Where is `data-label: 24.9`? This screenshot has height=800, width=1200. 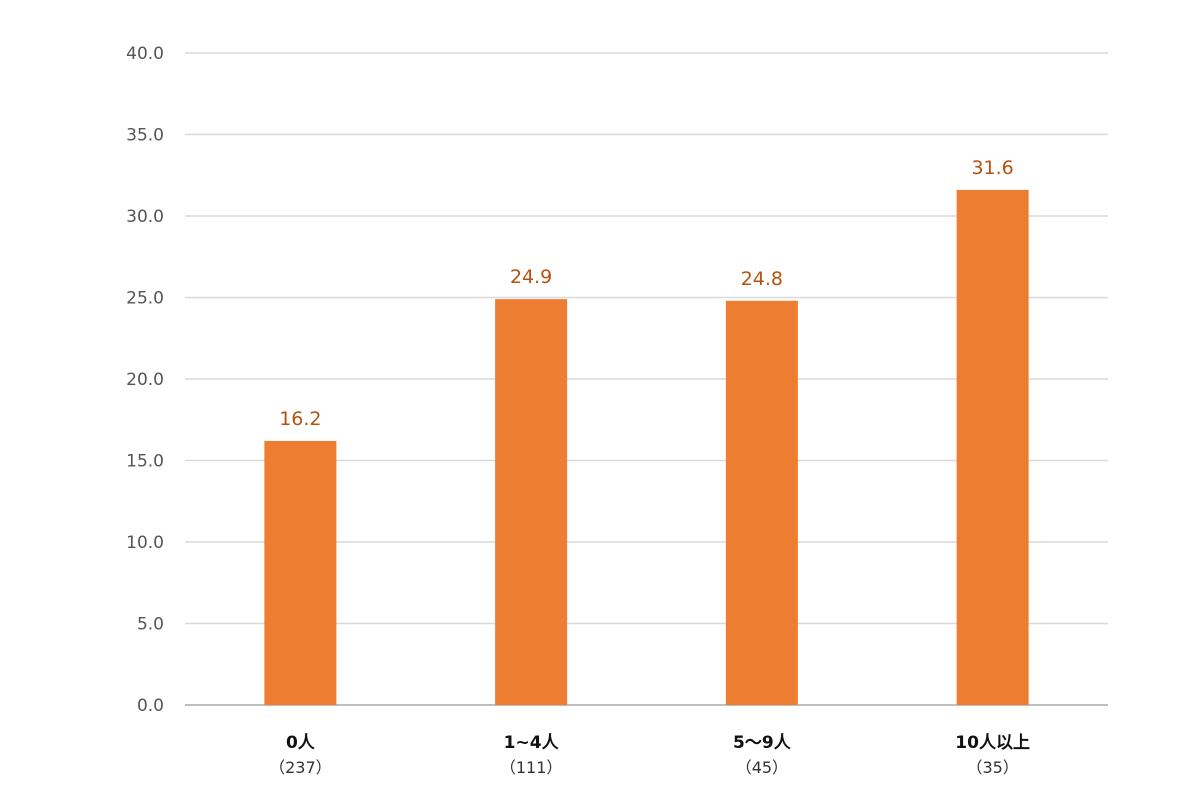
data-label: 24.9 is located at coordinates (531, 277).